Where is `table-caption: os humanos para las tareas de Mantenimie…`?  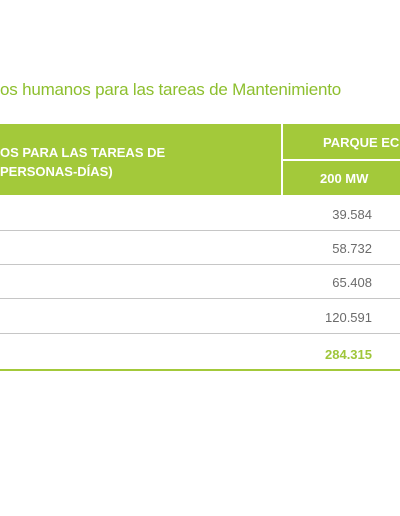 table-caption: os humanos para las tareas de Mantenimie… is located at coordinates (171, 89).